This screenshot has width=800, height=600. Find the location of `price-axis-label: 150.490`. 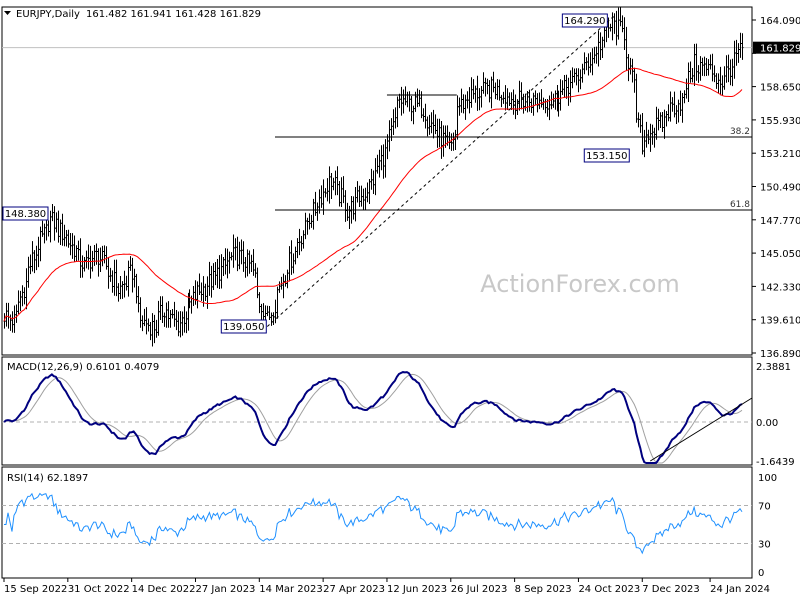

price-axis-label: 150.490 is located at coordinates (780, 188).